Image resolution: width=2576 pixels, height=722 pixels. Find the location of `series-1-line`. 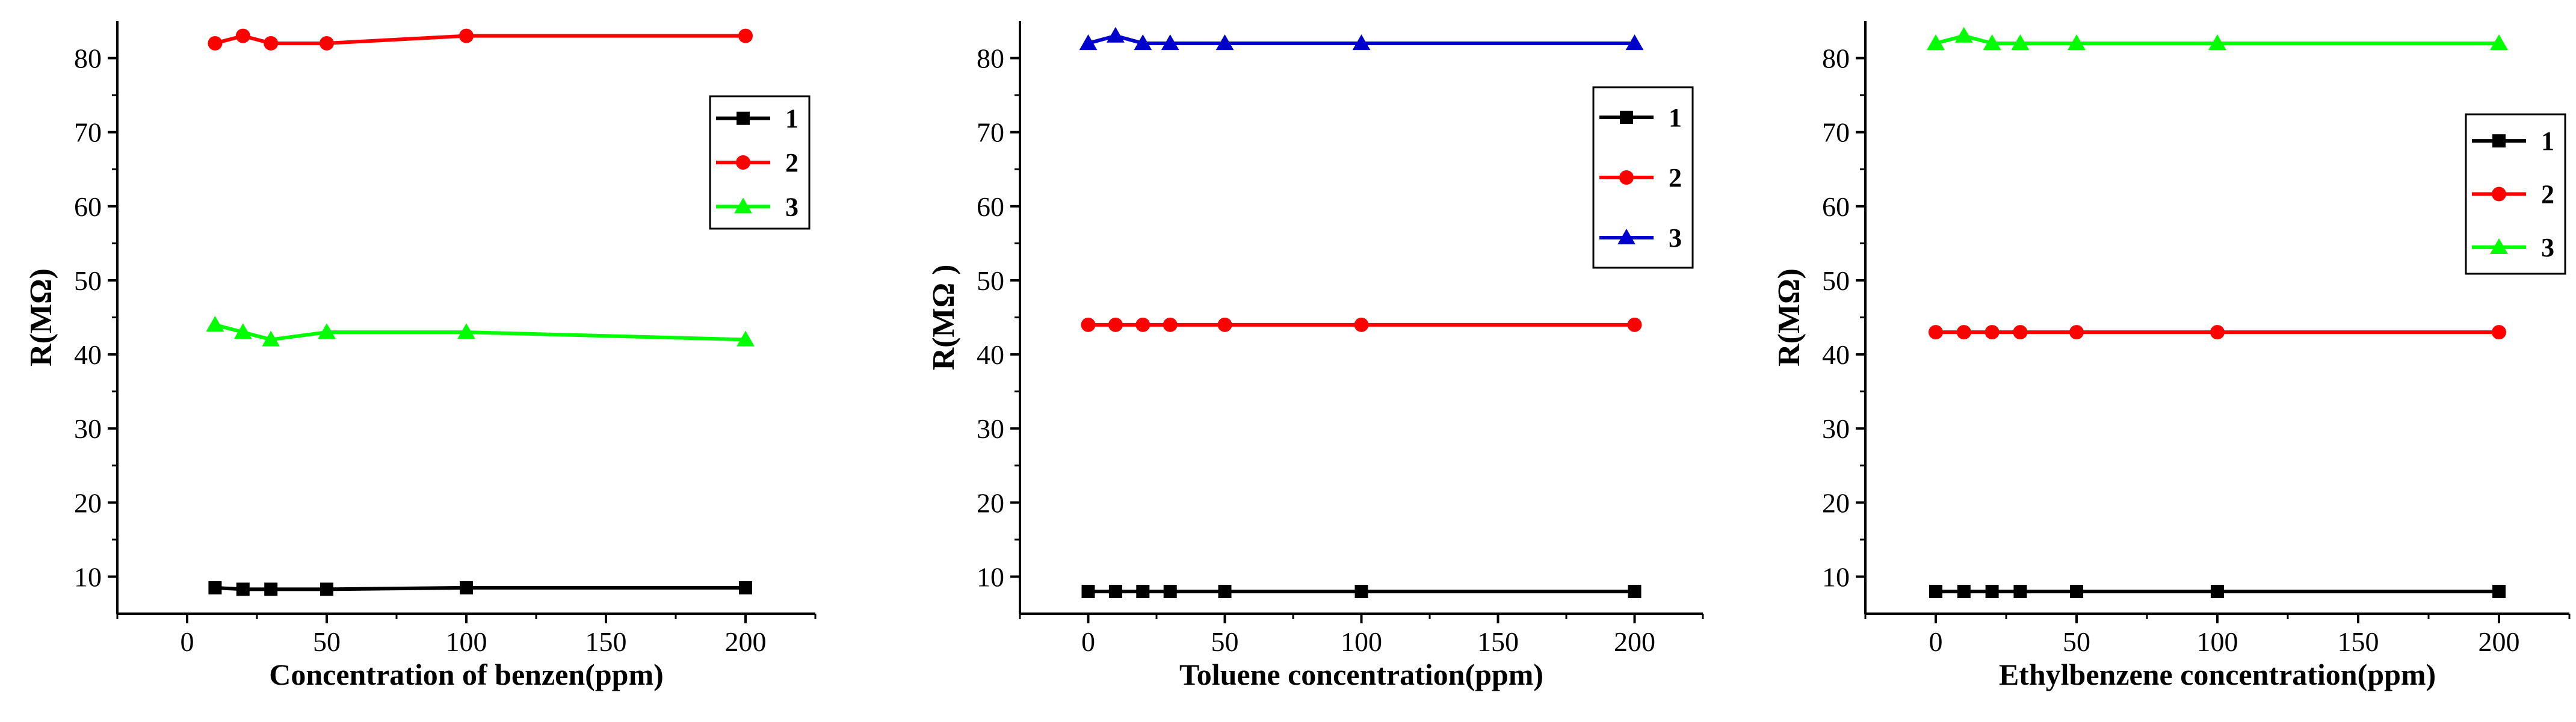

series-1-line is located at coordinates (480, 588).